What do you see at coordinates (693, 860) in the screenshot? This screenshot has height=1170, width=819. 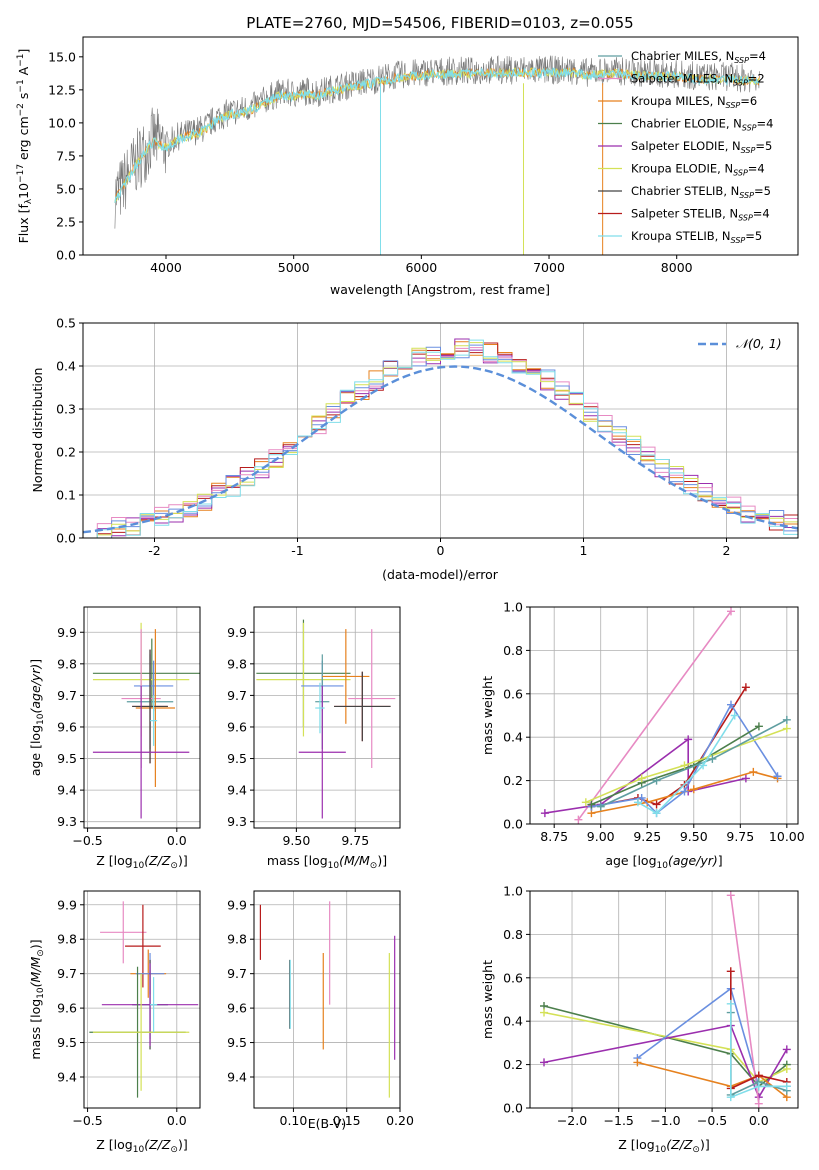 I see `label-part: (age/yr)` at bounding box center [693, 860].